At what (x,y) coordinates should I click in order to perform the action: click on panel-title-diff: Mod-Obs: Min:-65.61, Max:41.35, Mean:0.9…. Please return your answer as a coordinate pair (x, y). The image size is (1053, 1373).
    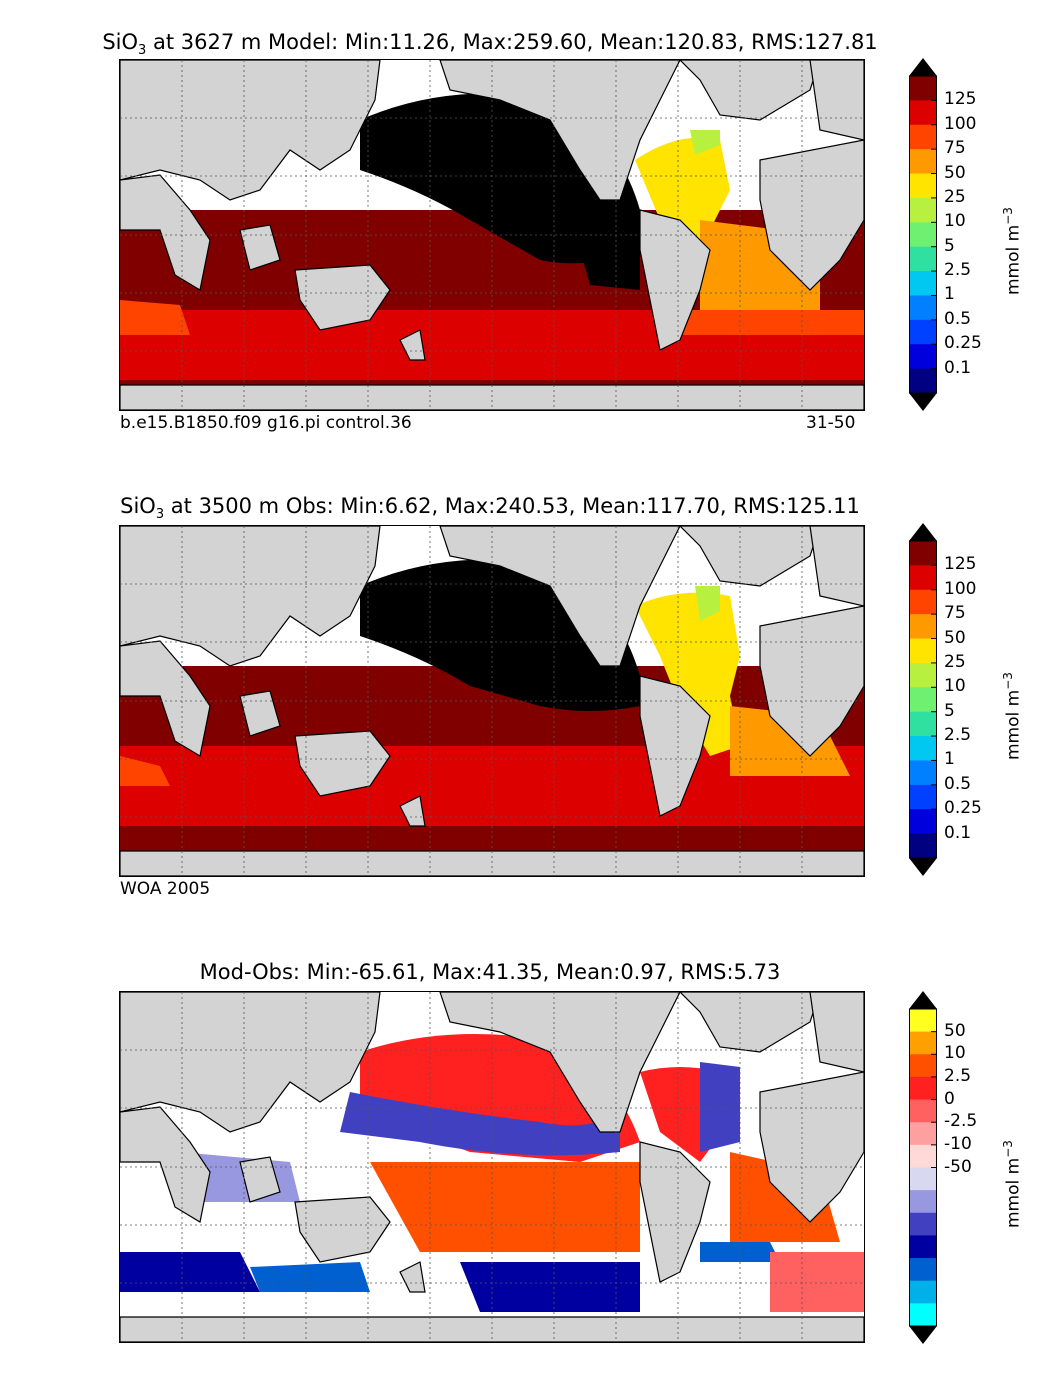
    Looking at the image, I should click on (490, 972).